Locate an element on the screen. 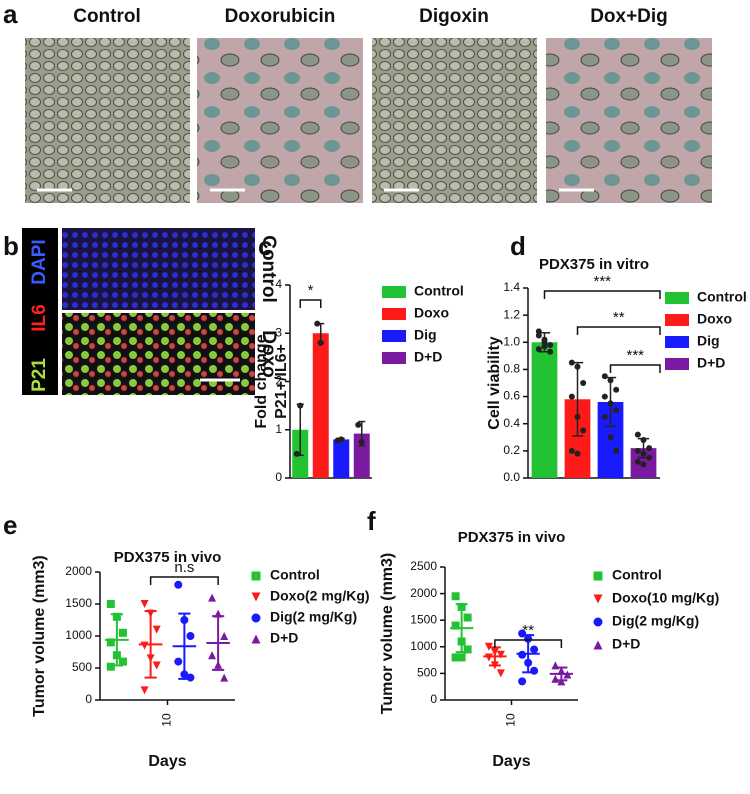 This screenshot has width=750, height=794. y-tick-label: 1500 is located at coordinates (423, 619).